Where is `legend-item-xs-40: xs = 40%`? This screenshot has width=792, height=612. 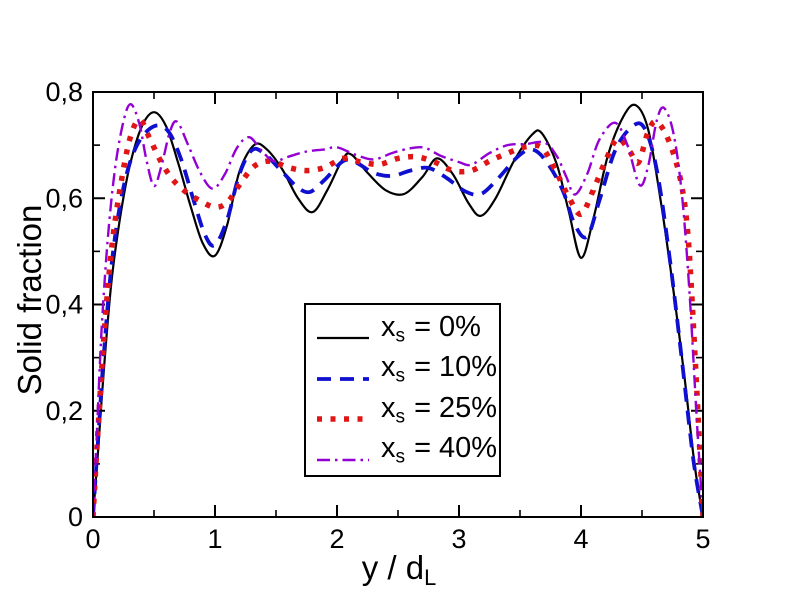 legend-item-xs-40: xs = 40% is located at coordinates (407, 450).